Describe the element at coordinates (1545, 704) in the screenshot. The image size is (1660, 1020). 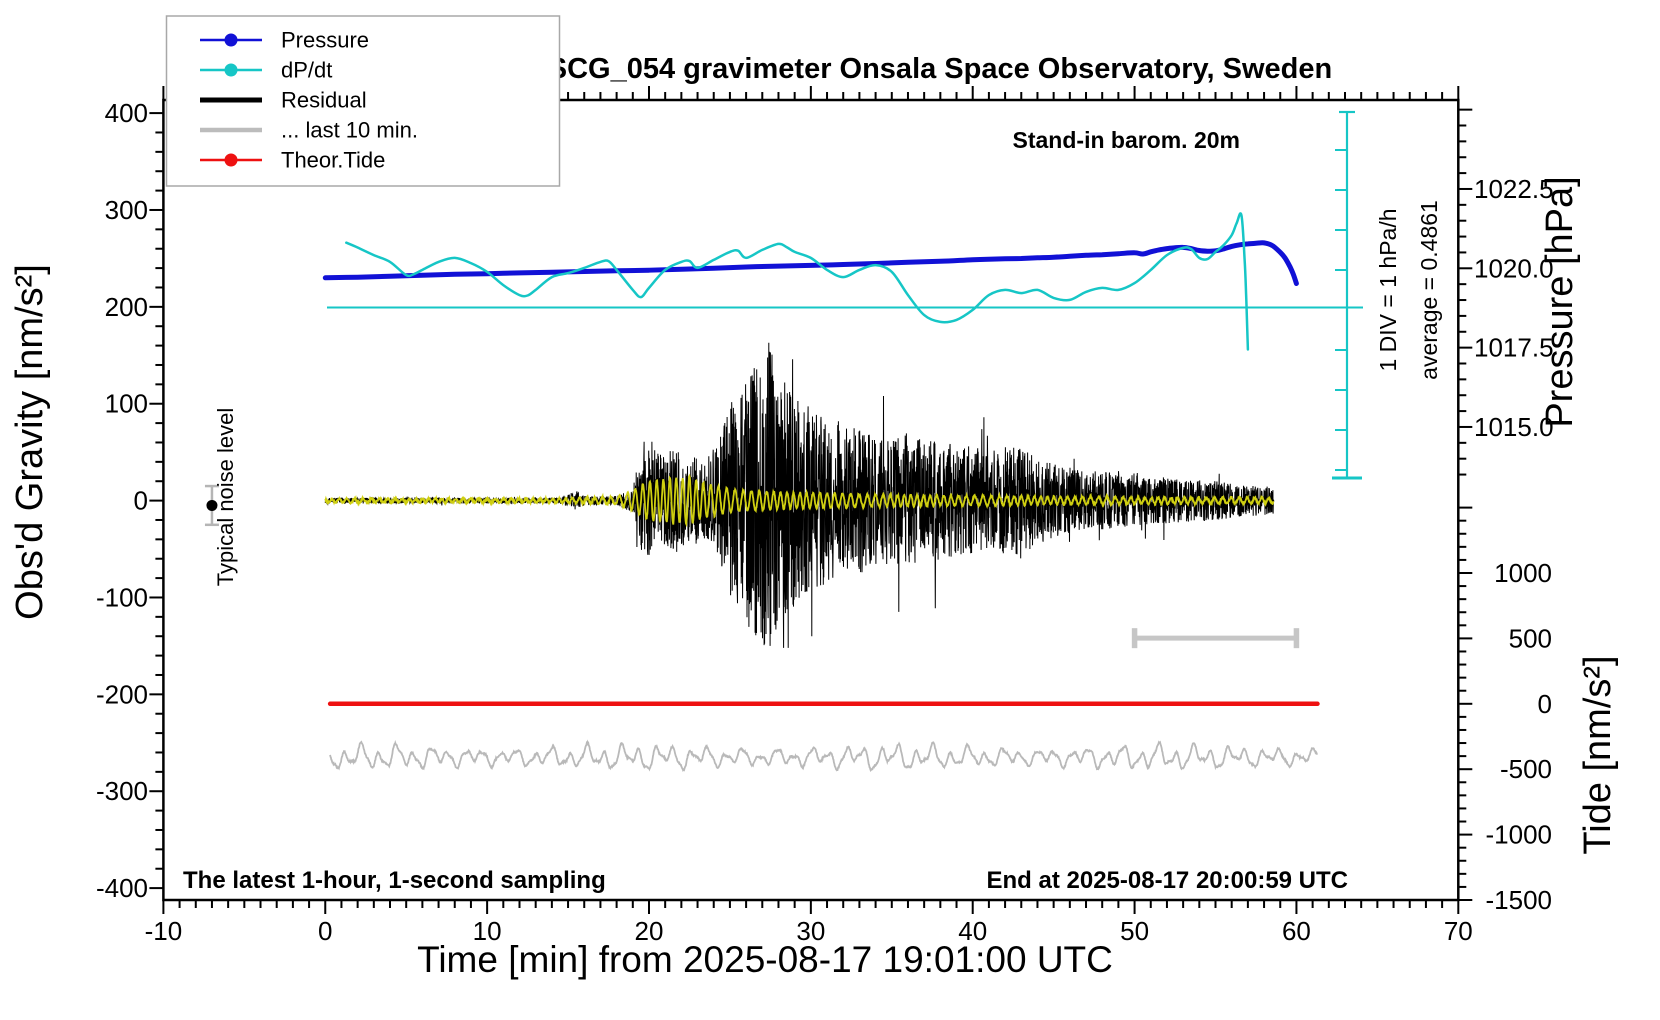
I see `tide-tick-label: 0` at that location.